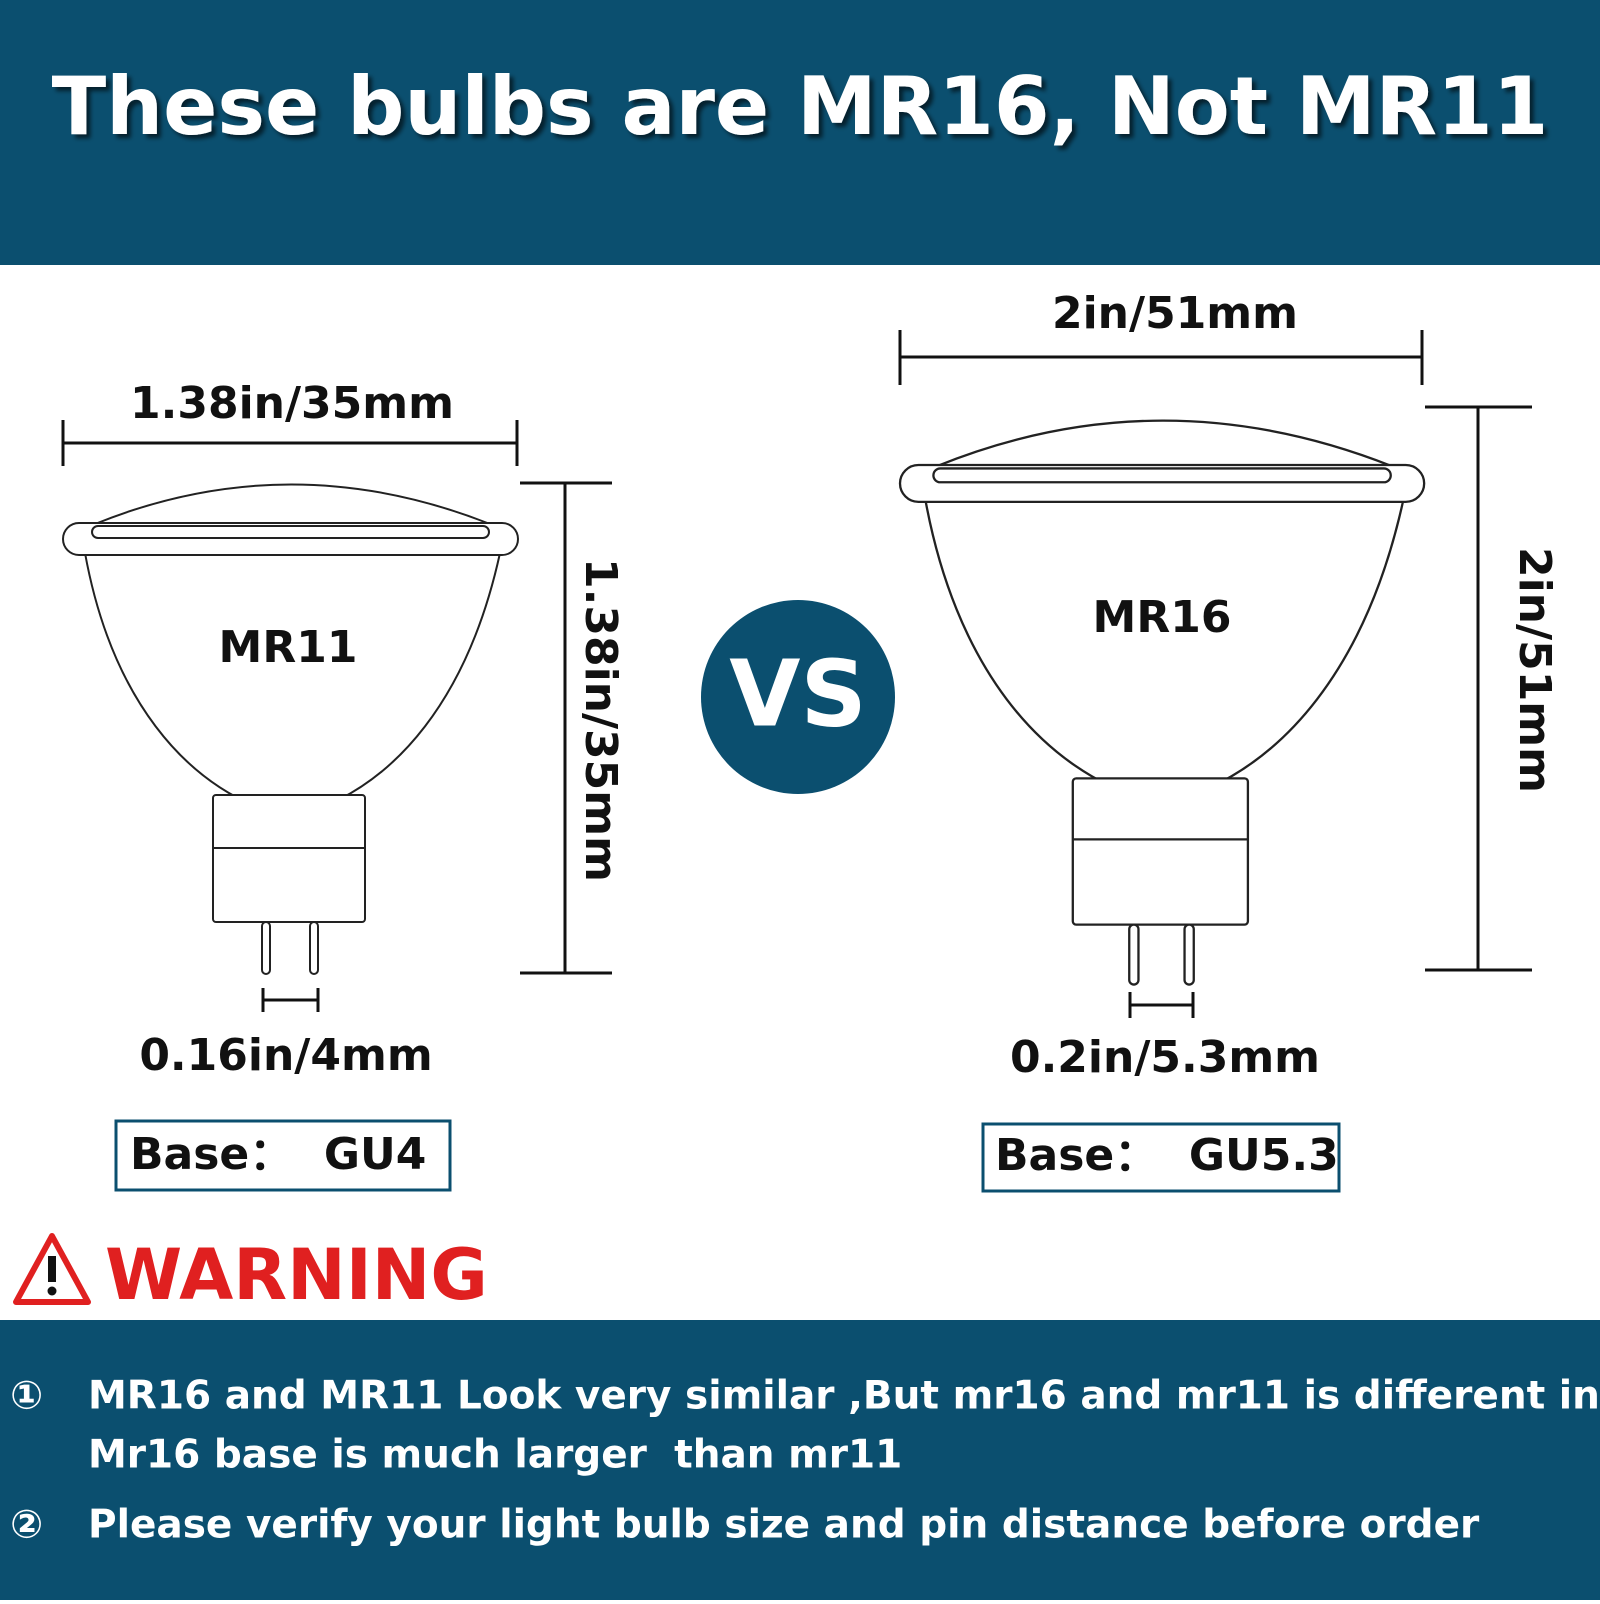  Describe the element at coordinates (1162, 702) in the screenshot. I see `mr16-bulb` at that location.